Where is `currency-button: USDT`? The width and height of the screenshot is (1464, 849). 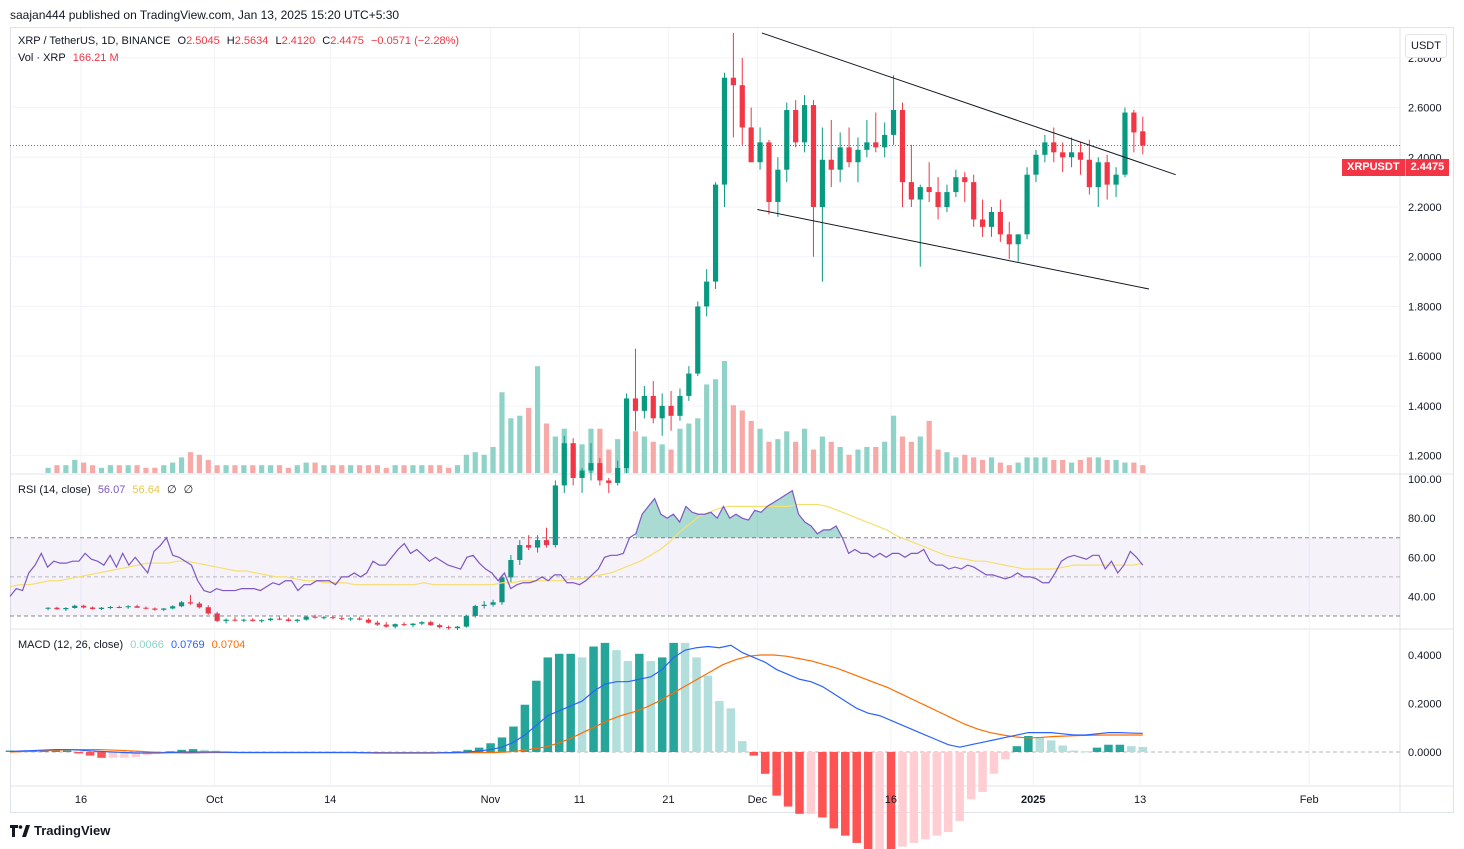
currency-button: USDT is located at coordinates (1426, 46).